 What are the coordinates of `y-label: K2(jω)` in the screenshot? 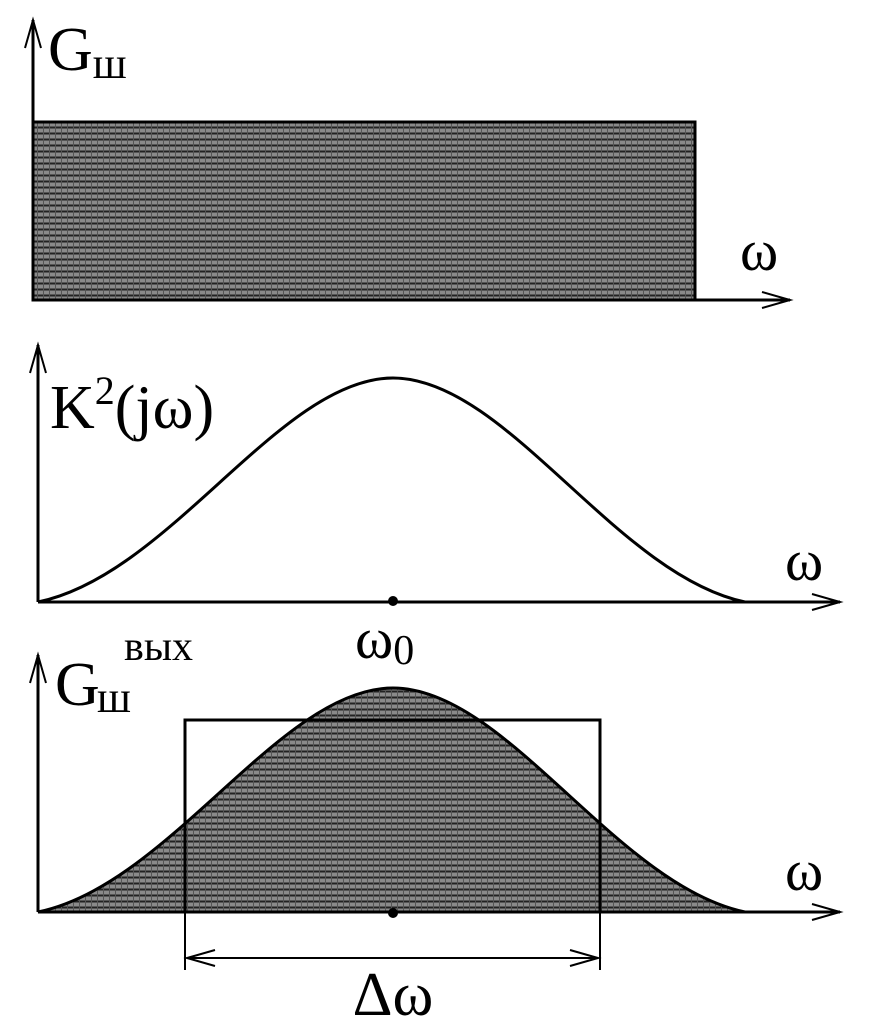 It's located at (132, 405).